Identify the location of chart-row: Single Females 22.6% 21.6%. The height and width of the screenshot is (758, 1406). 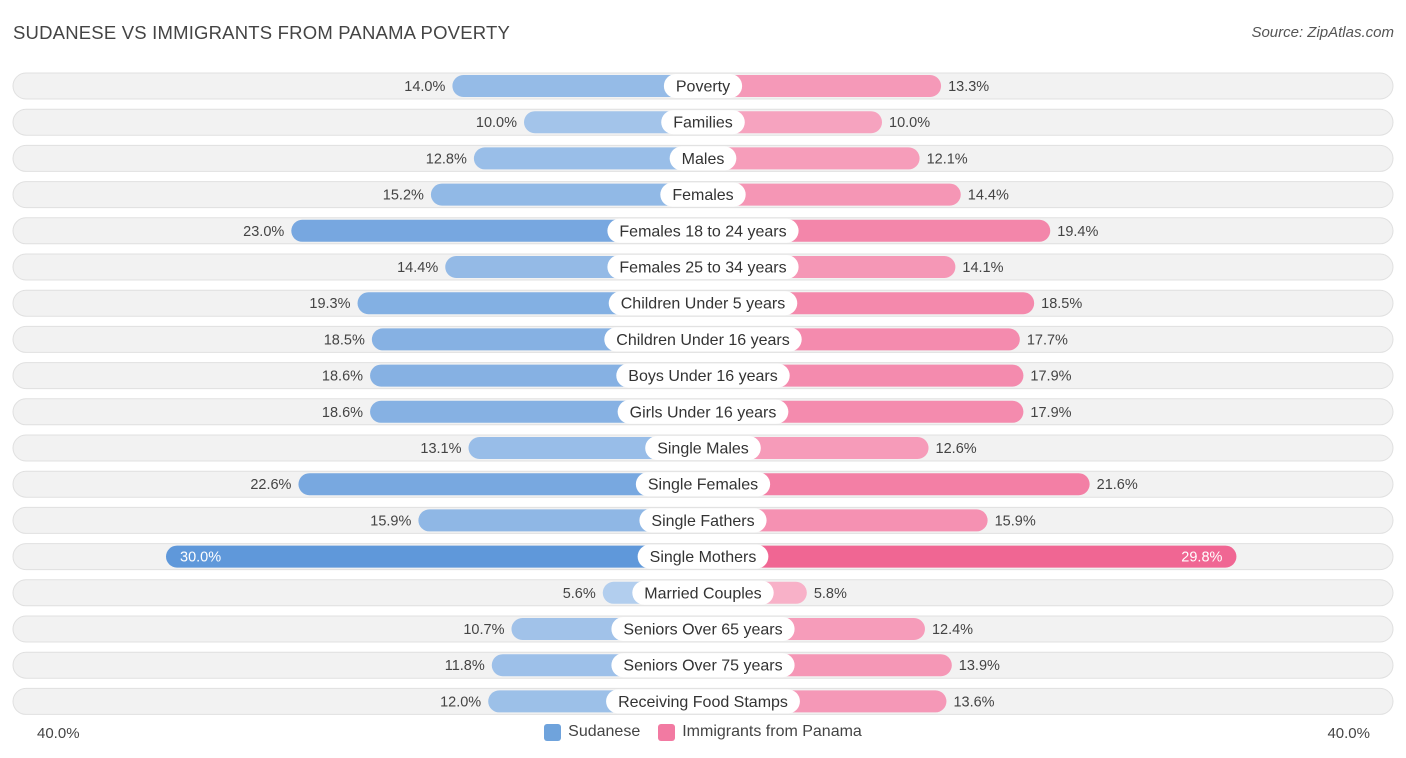
(703, 484).